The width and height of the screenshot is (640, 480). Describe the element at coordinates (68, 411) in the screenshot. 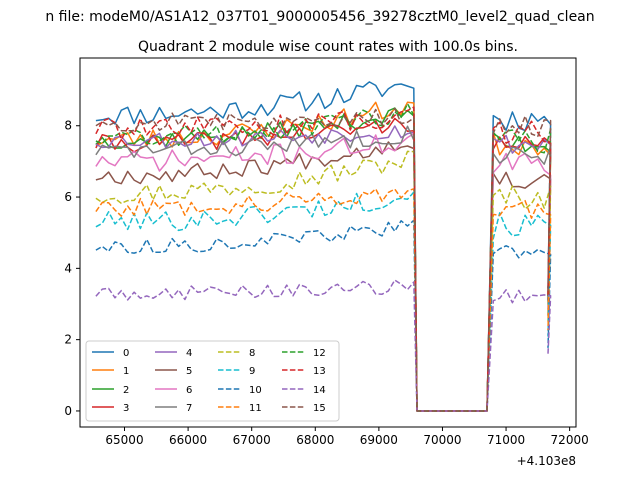

I see `y-tick-label: 0` at that location.